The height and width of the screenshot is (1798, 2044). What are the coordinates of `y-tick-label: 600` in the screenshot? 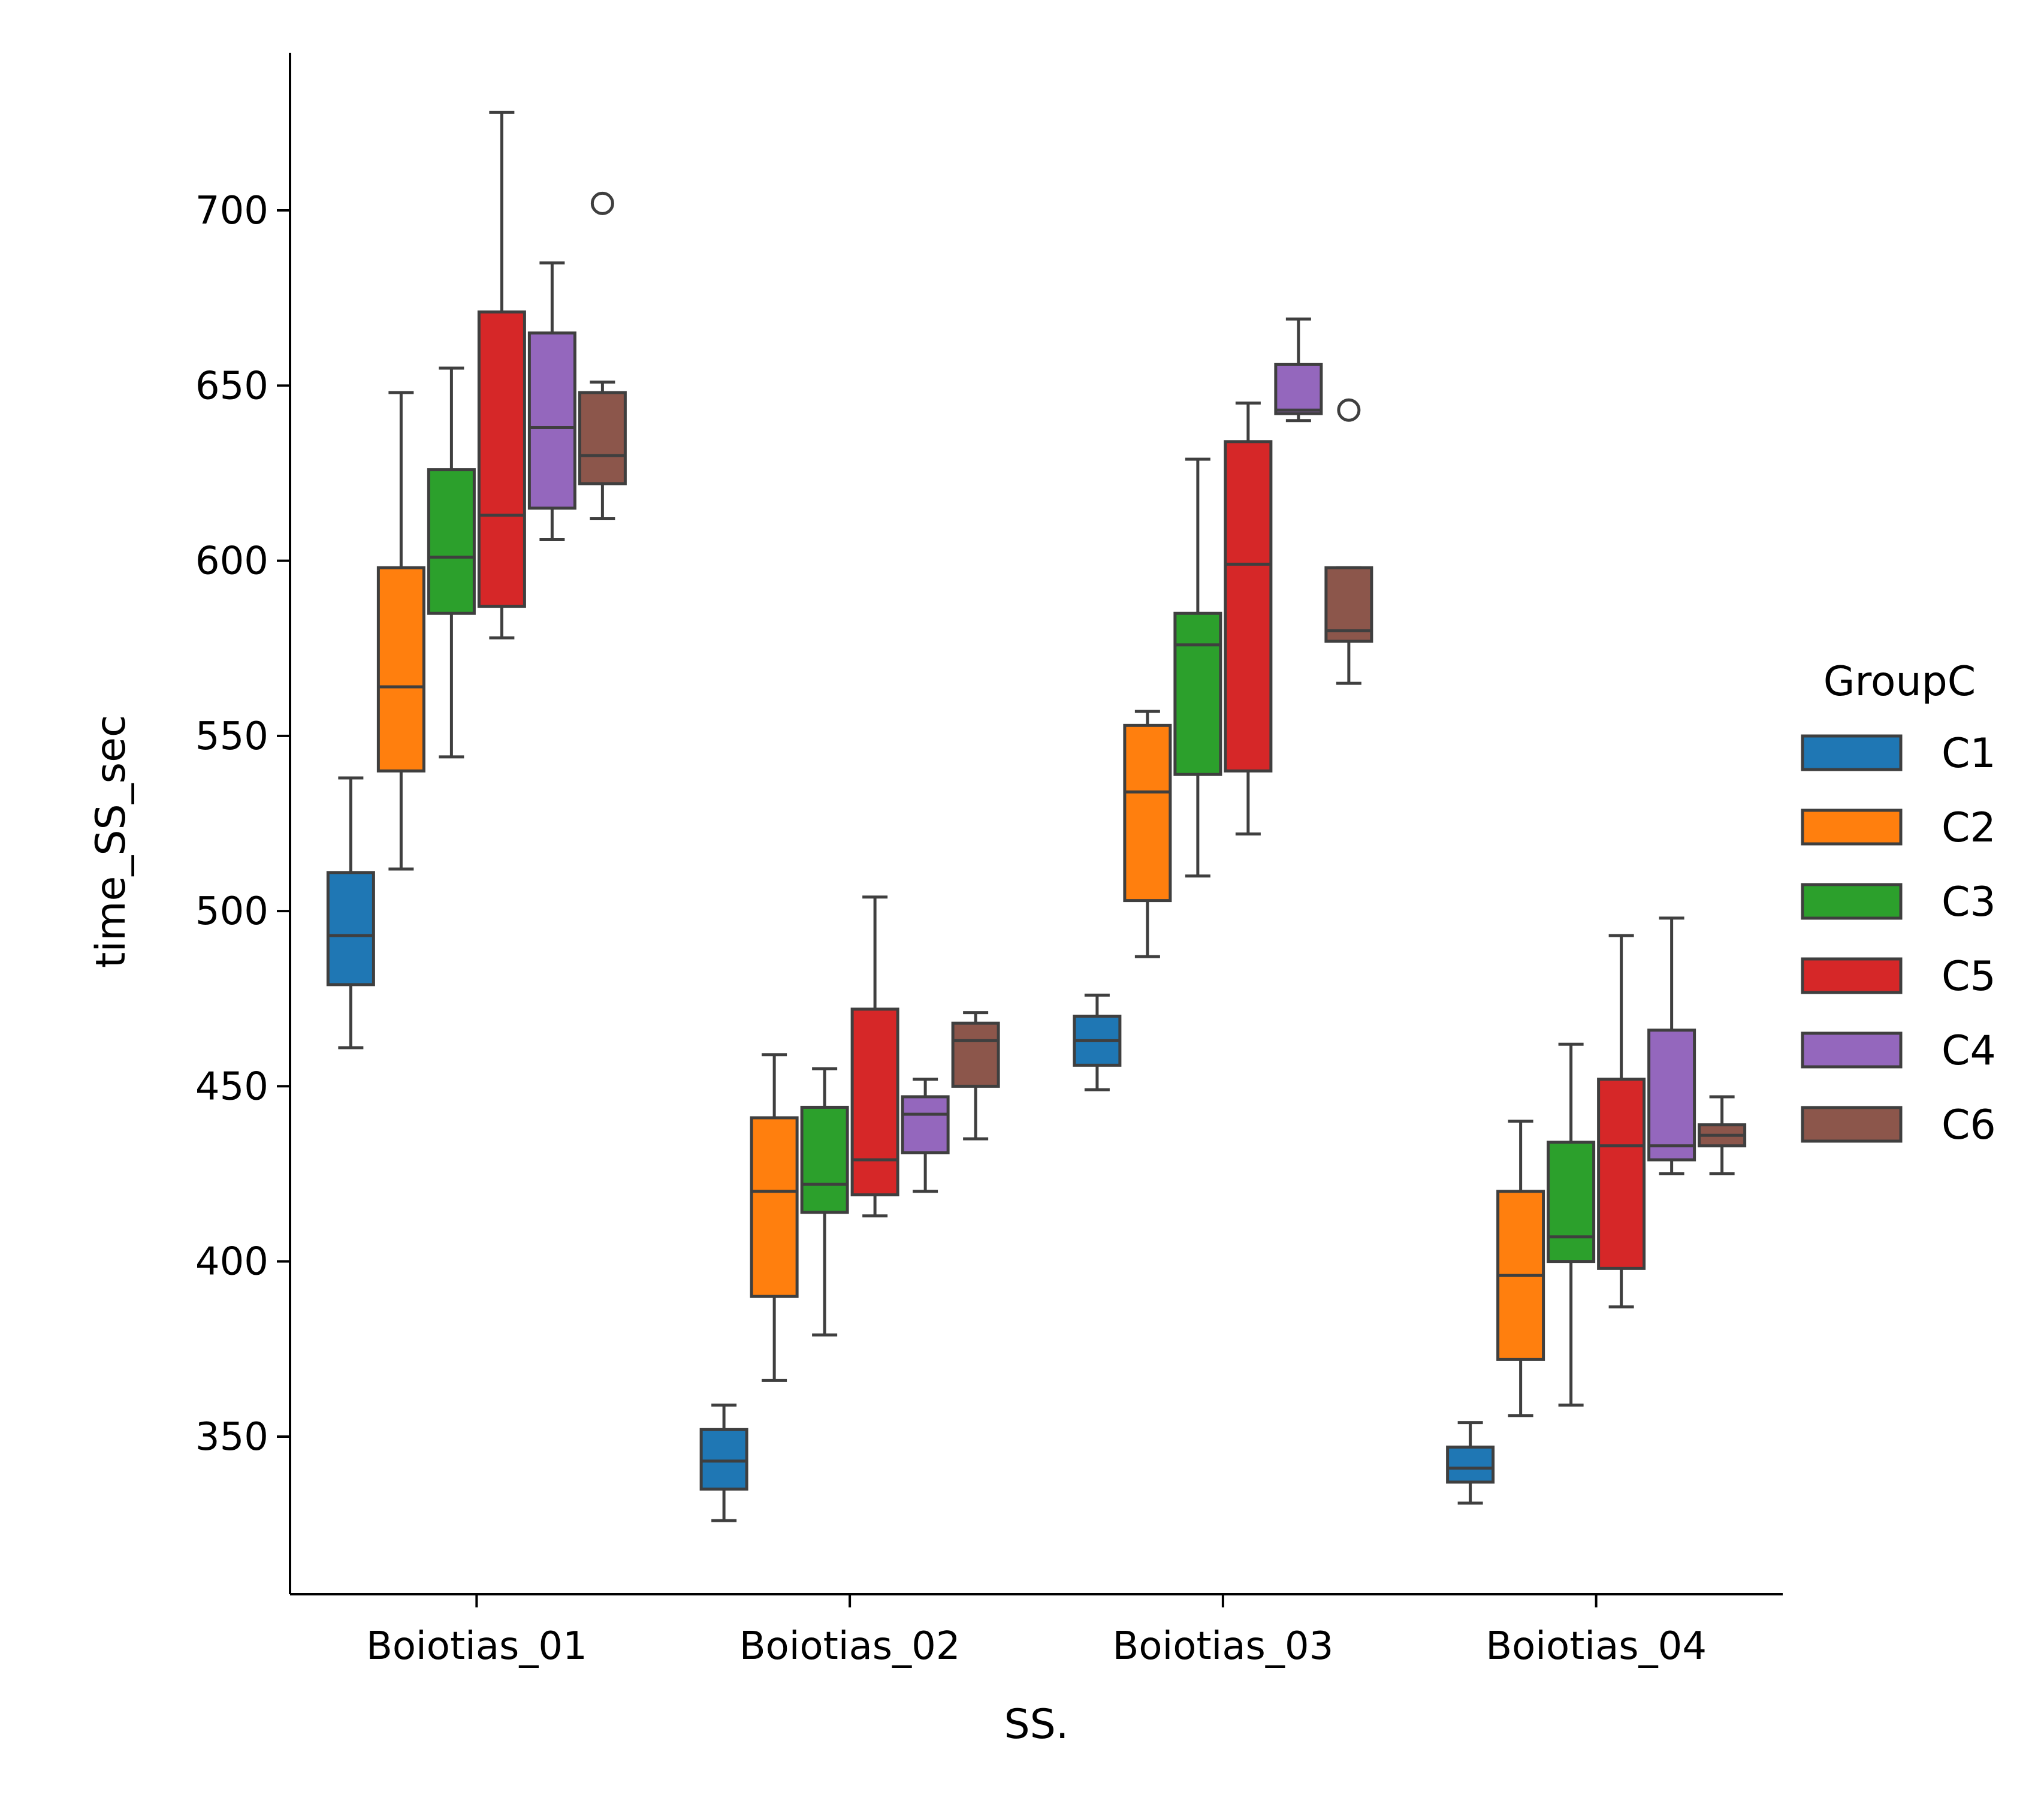 It's located at (232, 561).